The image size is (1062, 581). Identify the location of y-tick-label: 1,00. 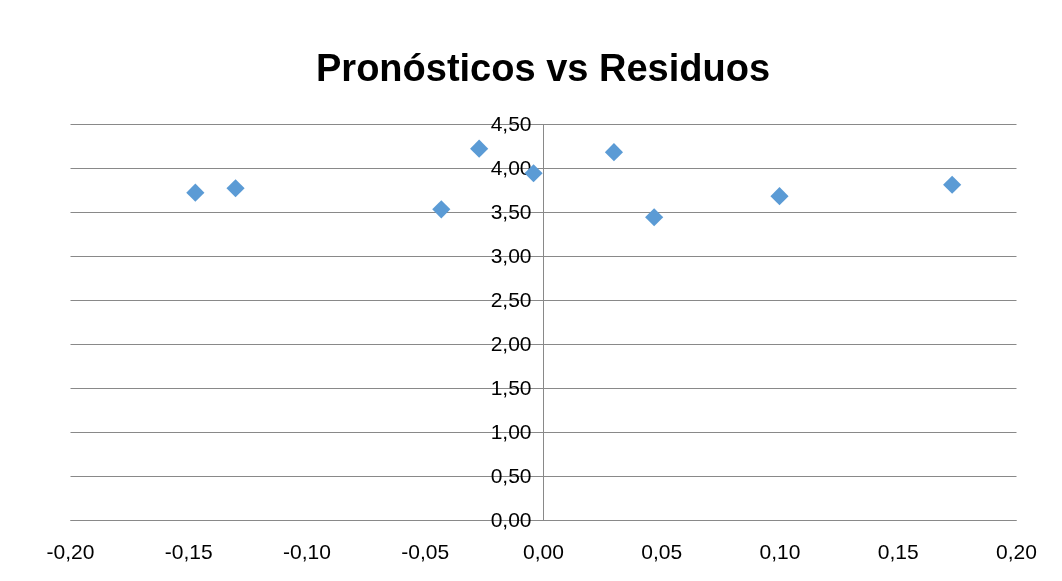
(511, 431).